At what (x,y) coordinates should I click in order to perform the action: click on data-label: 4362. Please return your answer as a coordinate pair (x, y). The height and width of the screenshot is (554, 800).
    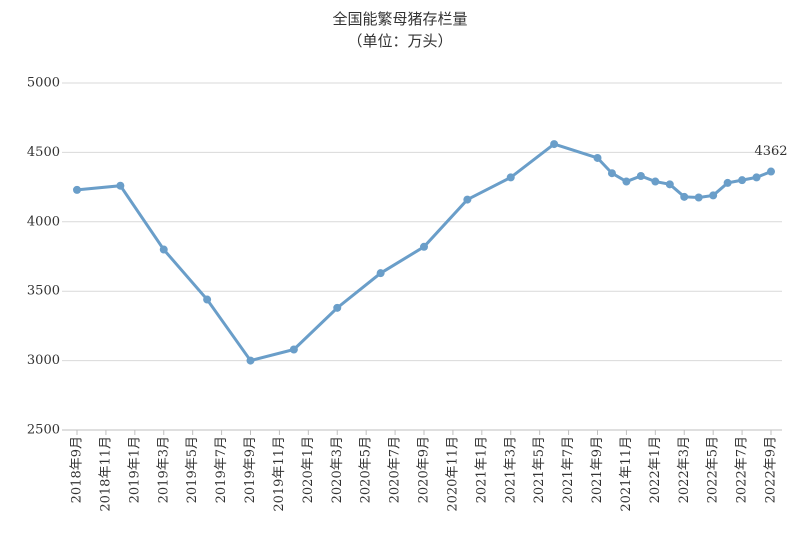
    Looking at the image, I should click on (770, 151).